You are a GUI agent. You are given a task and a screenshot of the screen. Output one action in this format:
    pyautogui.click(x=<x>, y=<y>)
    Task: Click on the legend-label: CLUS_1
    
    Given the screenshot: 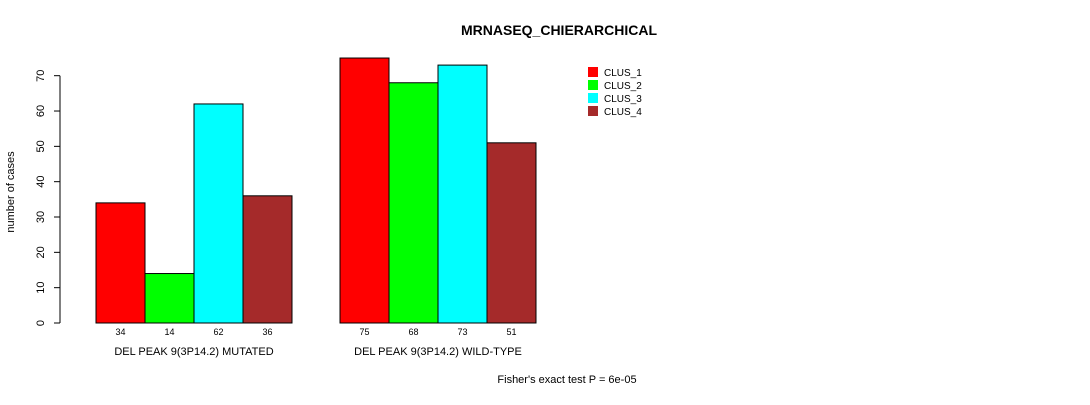 What is the action you would take?
    pyautogui.click(x=623, y=73)
    